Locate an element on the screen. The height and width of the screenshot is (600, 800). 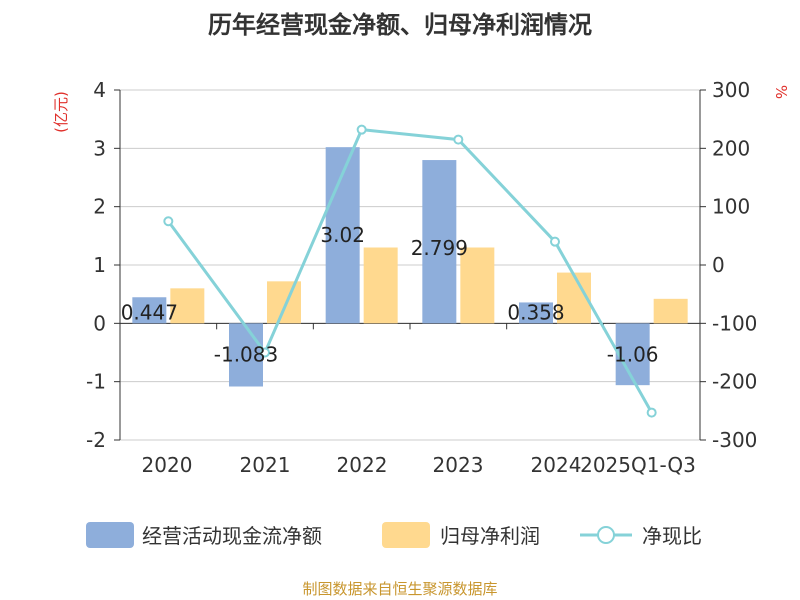
right-tick-label: -300 is located at coordinates (734, 440).